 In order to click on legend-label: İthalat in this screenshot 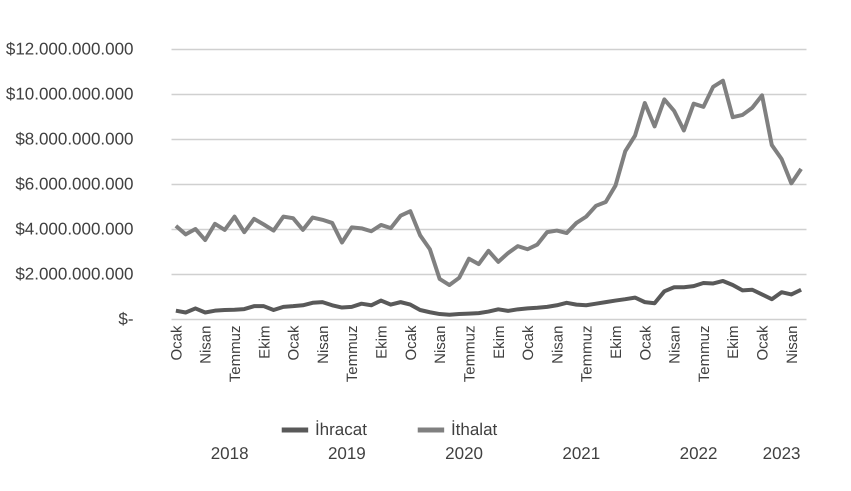, I will do `click(474, 429)`.